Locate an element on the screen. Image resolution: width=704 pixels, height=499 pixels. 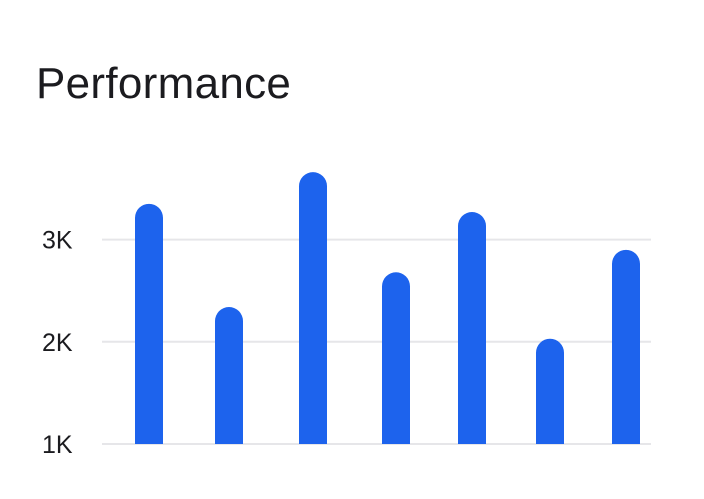
y-tick-label: 1K is located at coordinates (57, 445).